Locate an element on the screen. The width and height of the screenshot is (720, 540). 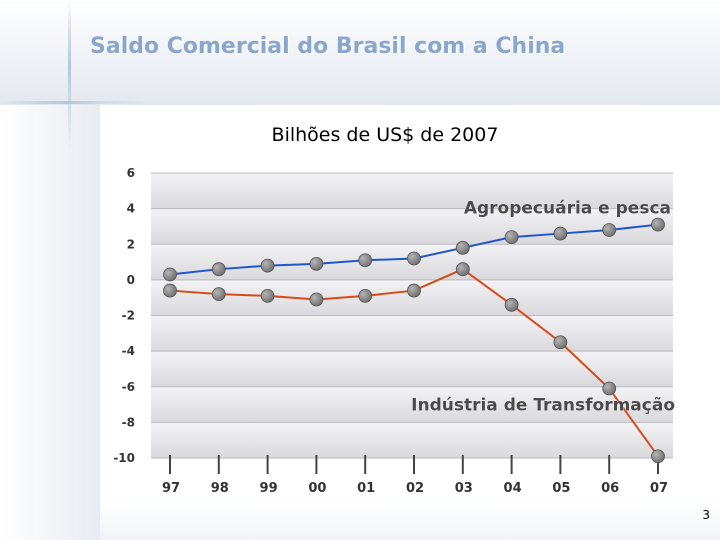
y-tick-label: -6 is located at coordinates (128, 387).